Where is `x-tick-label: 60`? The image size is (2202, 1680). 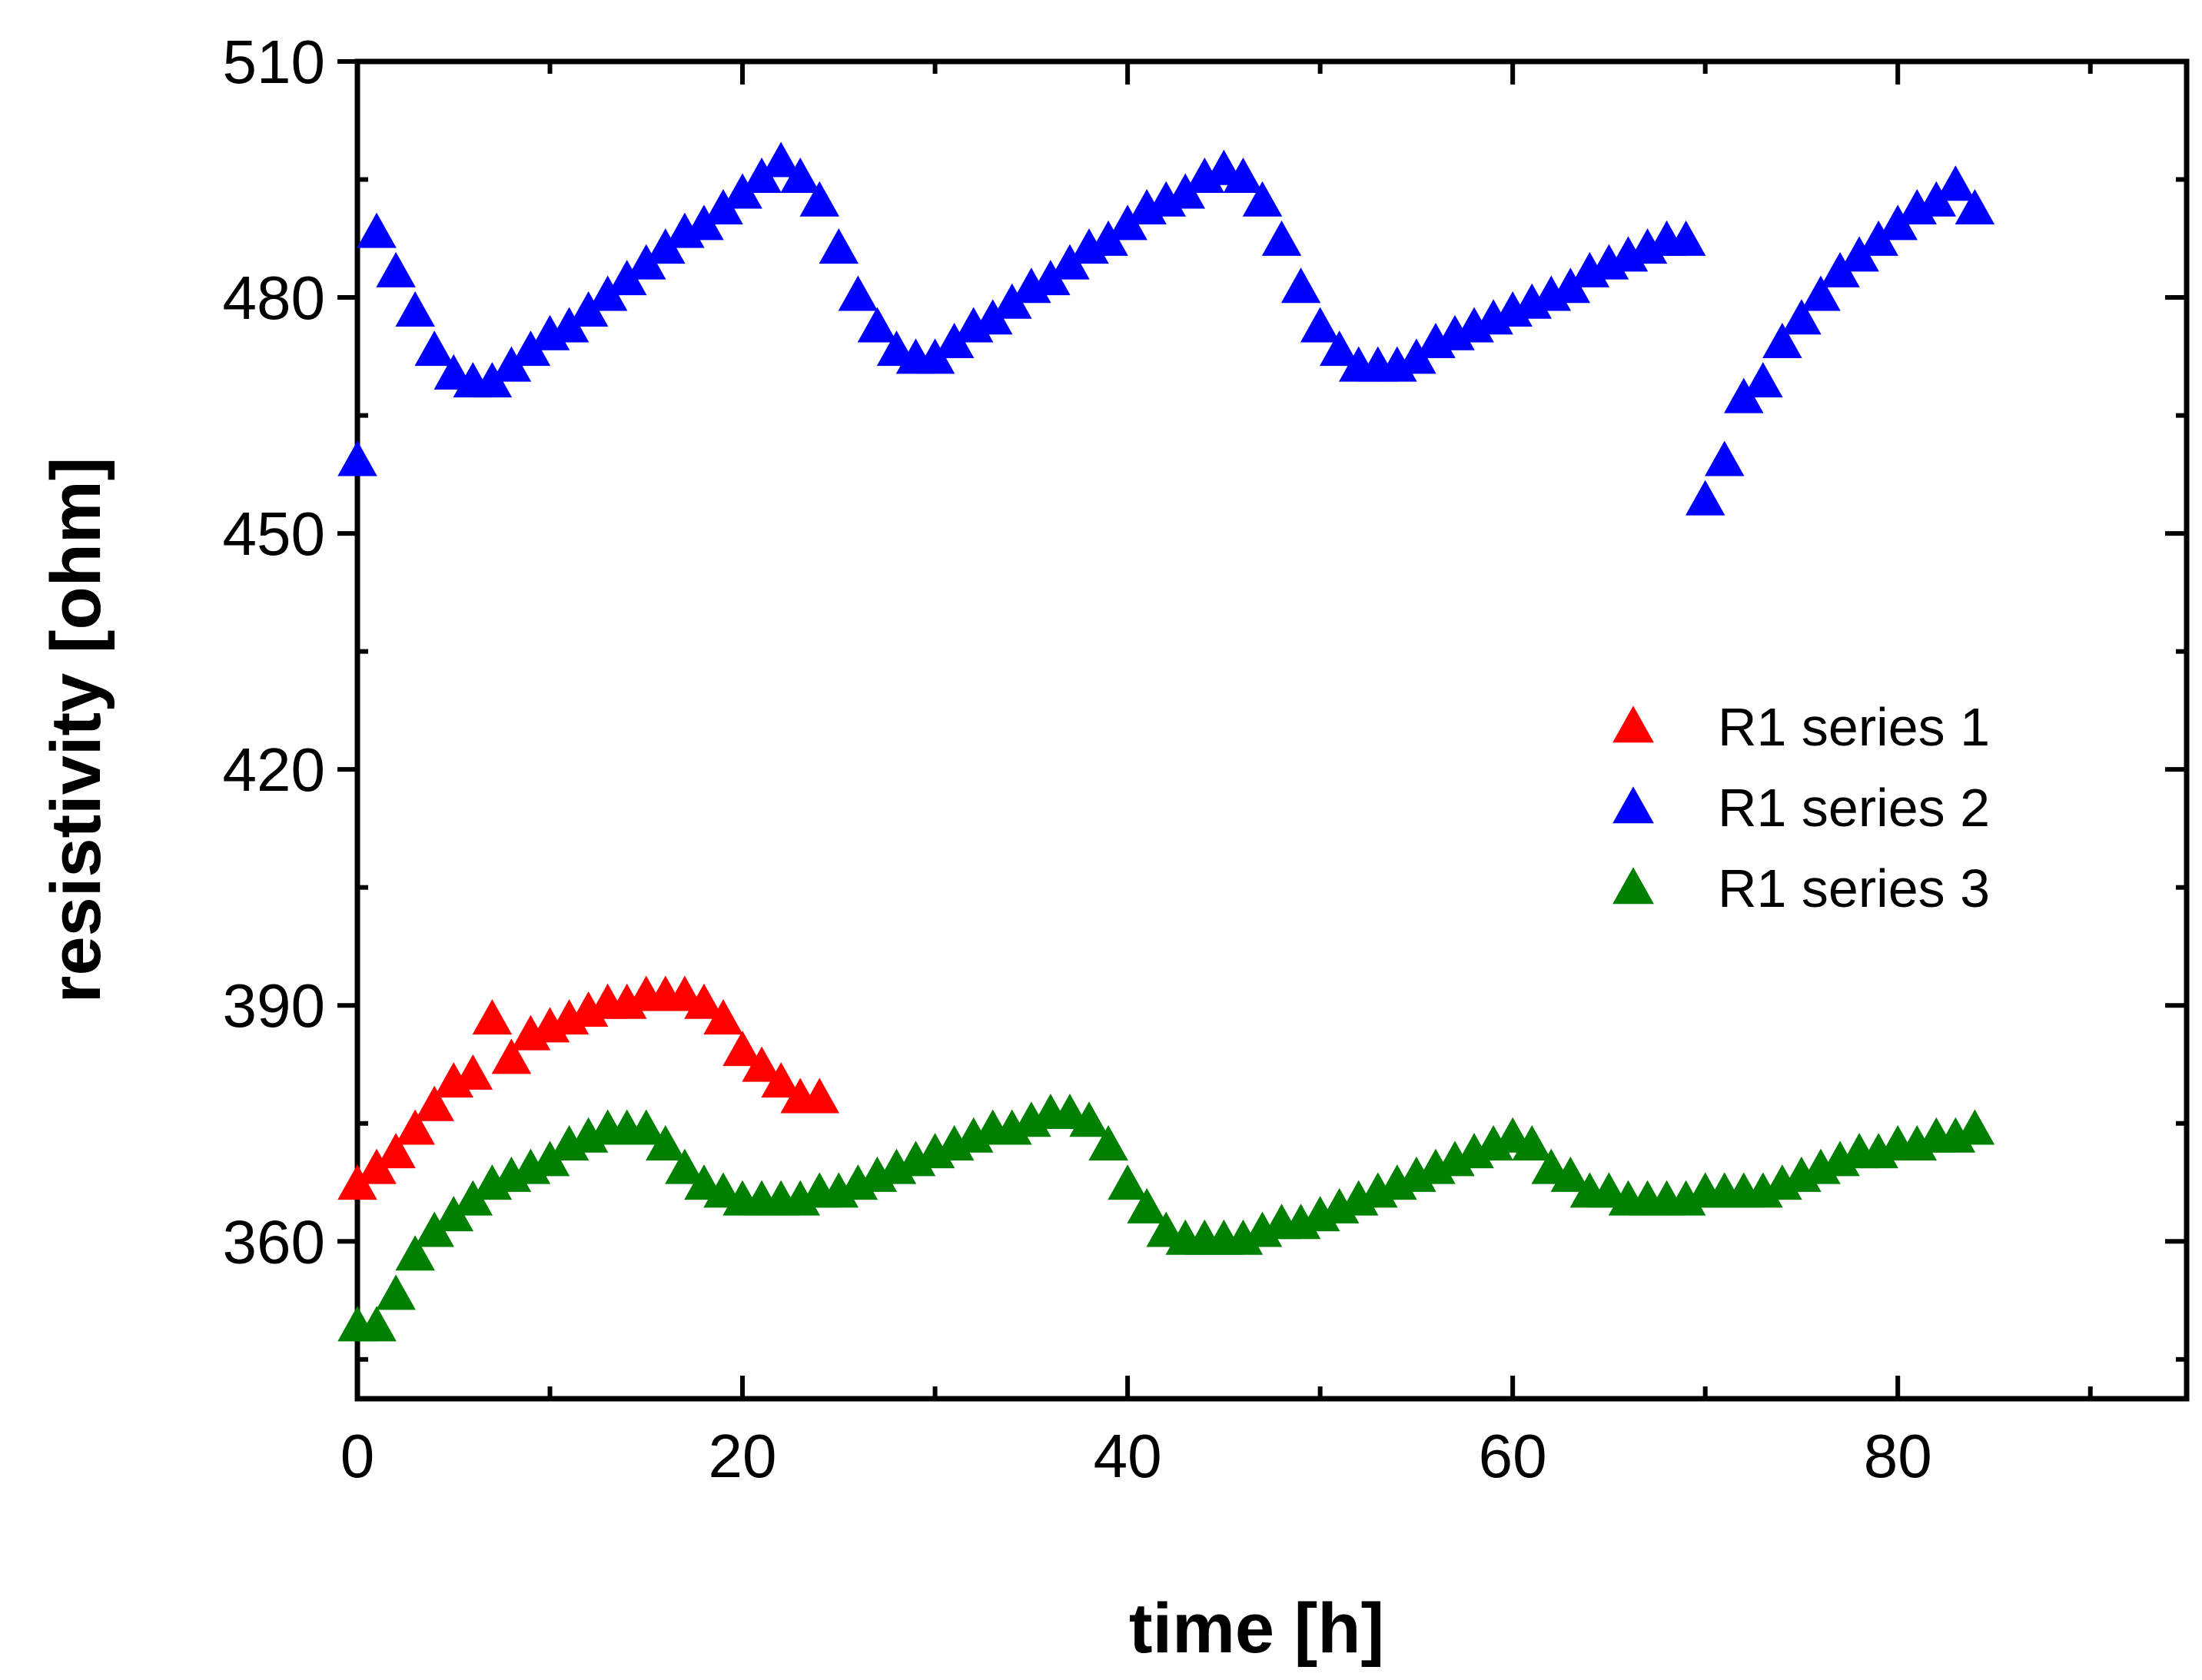 x-tick-label: 60 is located at coordinates (1513, 1456).